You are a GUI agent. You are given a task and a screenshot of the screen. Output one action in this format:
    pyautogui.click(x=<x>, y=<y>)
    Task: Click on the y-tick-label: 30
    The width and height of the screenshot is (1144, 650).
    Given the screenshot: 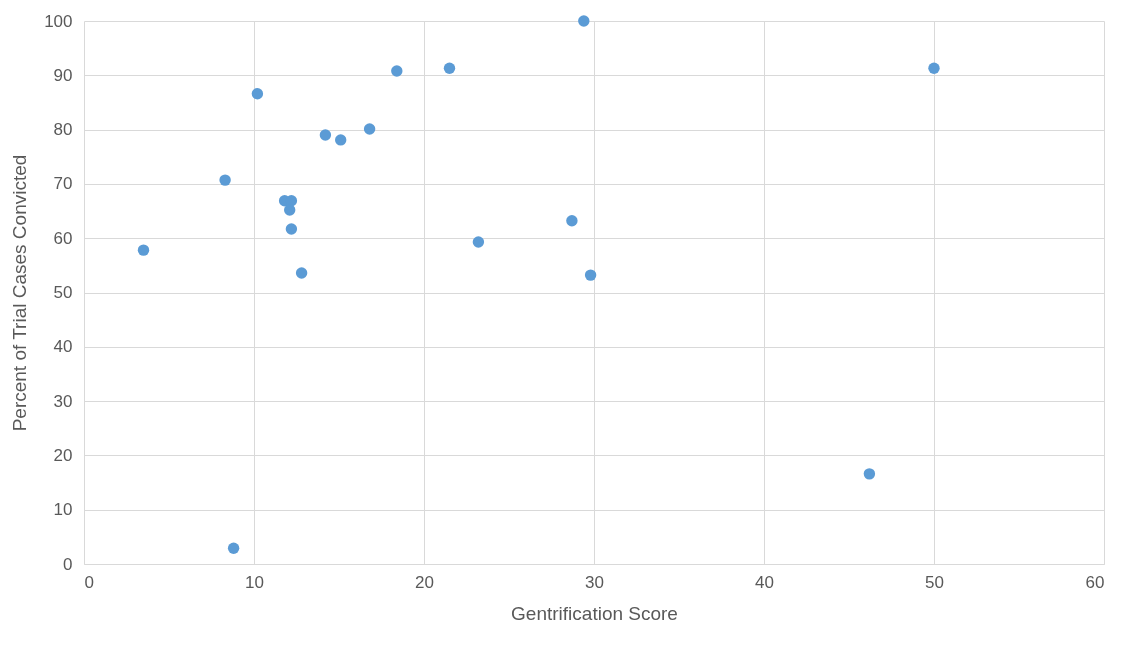 What is the action you would take?
    pyautogui.click(x=63, y=401)
    